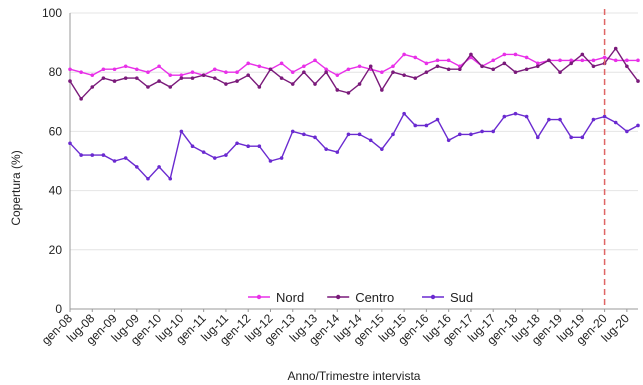 The height and width of the screenshot is (385, 643). I want to click on legend-marker-centro, so click(338, 297).